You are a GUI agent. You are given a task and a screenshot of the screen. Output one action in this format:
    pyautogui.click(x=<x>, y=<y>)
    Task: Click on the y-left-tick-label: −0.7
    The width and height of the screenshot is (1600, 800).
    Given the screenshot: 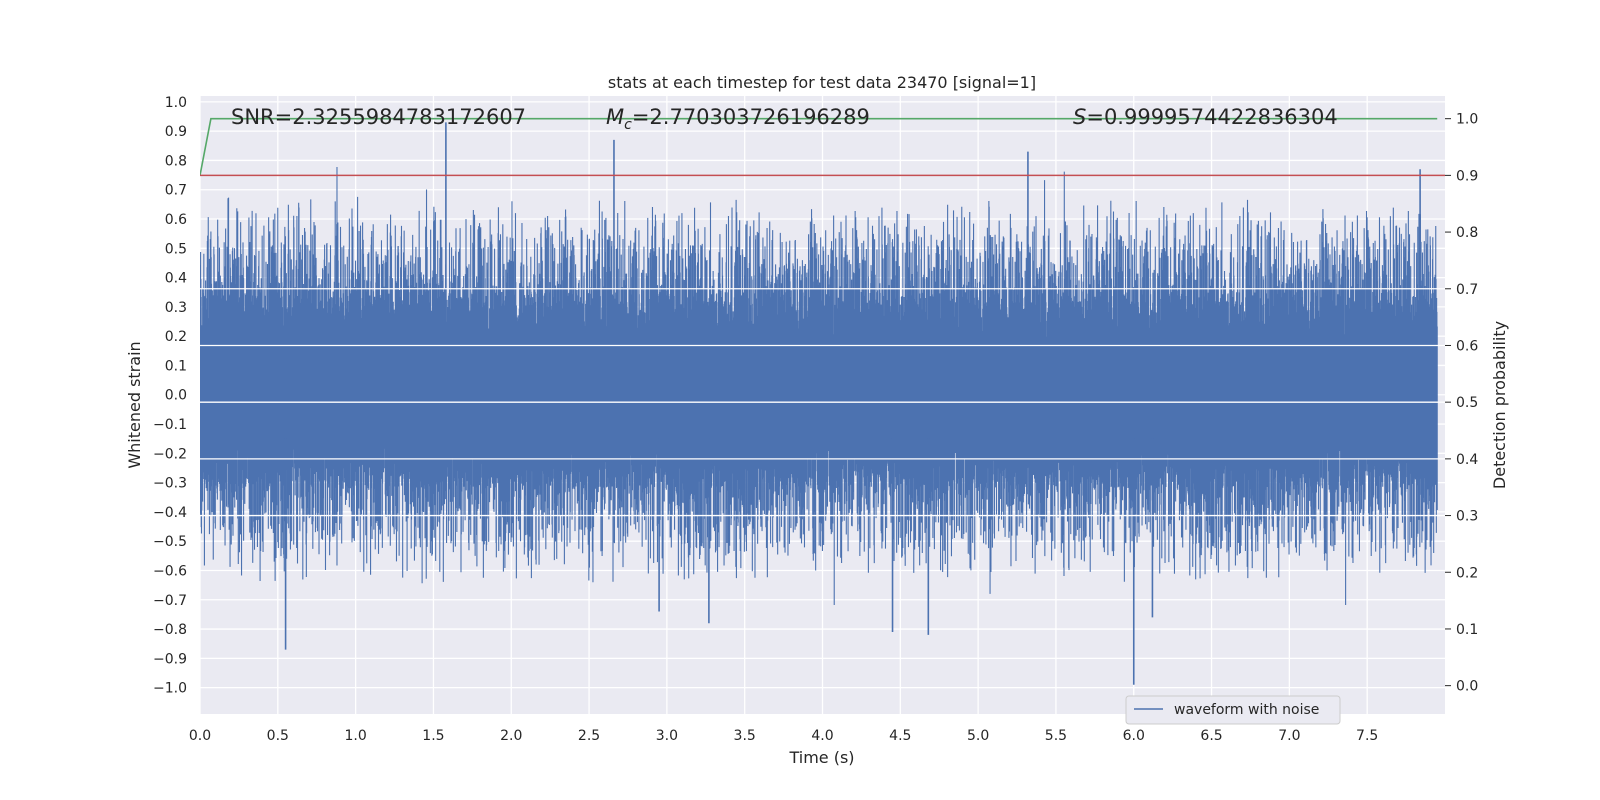 What is the action you would take?
    pyautogui.click(x=170, y=601)
    